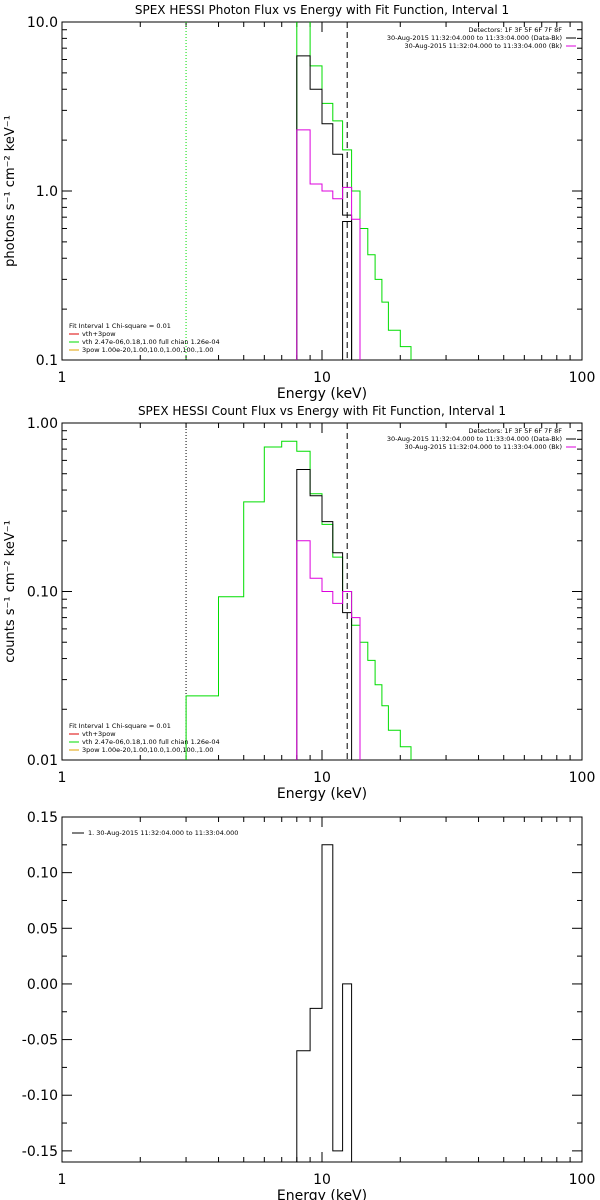  Describe the element at coordinates (42, 985) in the screenshot. I see `y-tick-label: 0.00` at that location.